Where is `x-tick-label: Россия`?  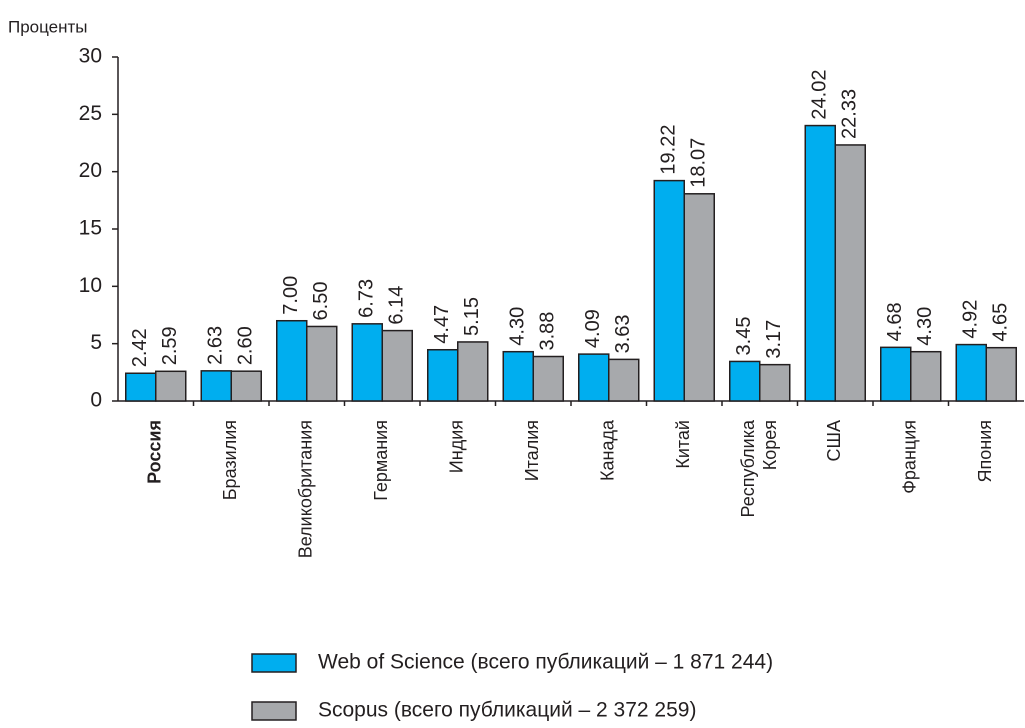 x-tick-label: Россия is located at coordinates (155, 452).